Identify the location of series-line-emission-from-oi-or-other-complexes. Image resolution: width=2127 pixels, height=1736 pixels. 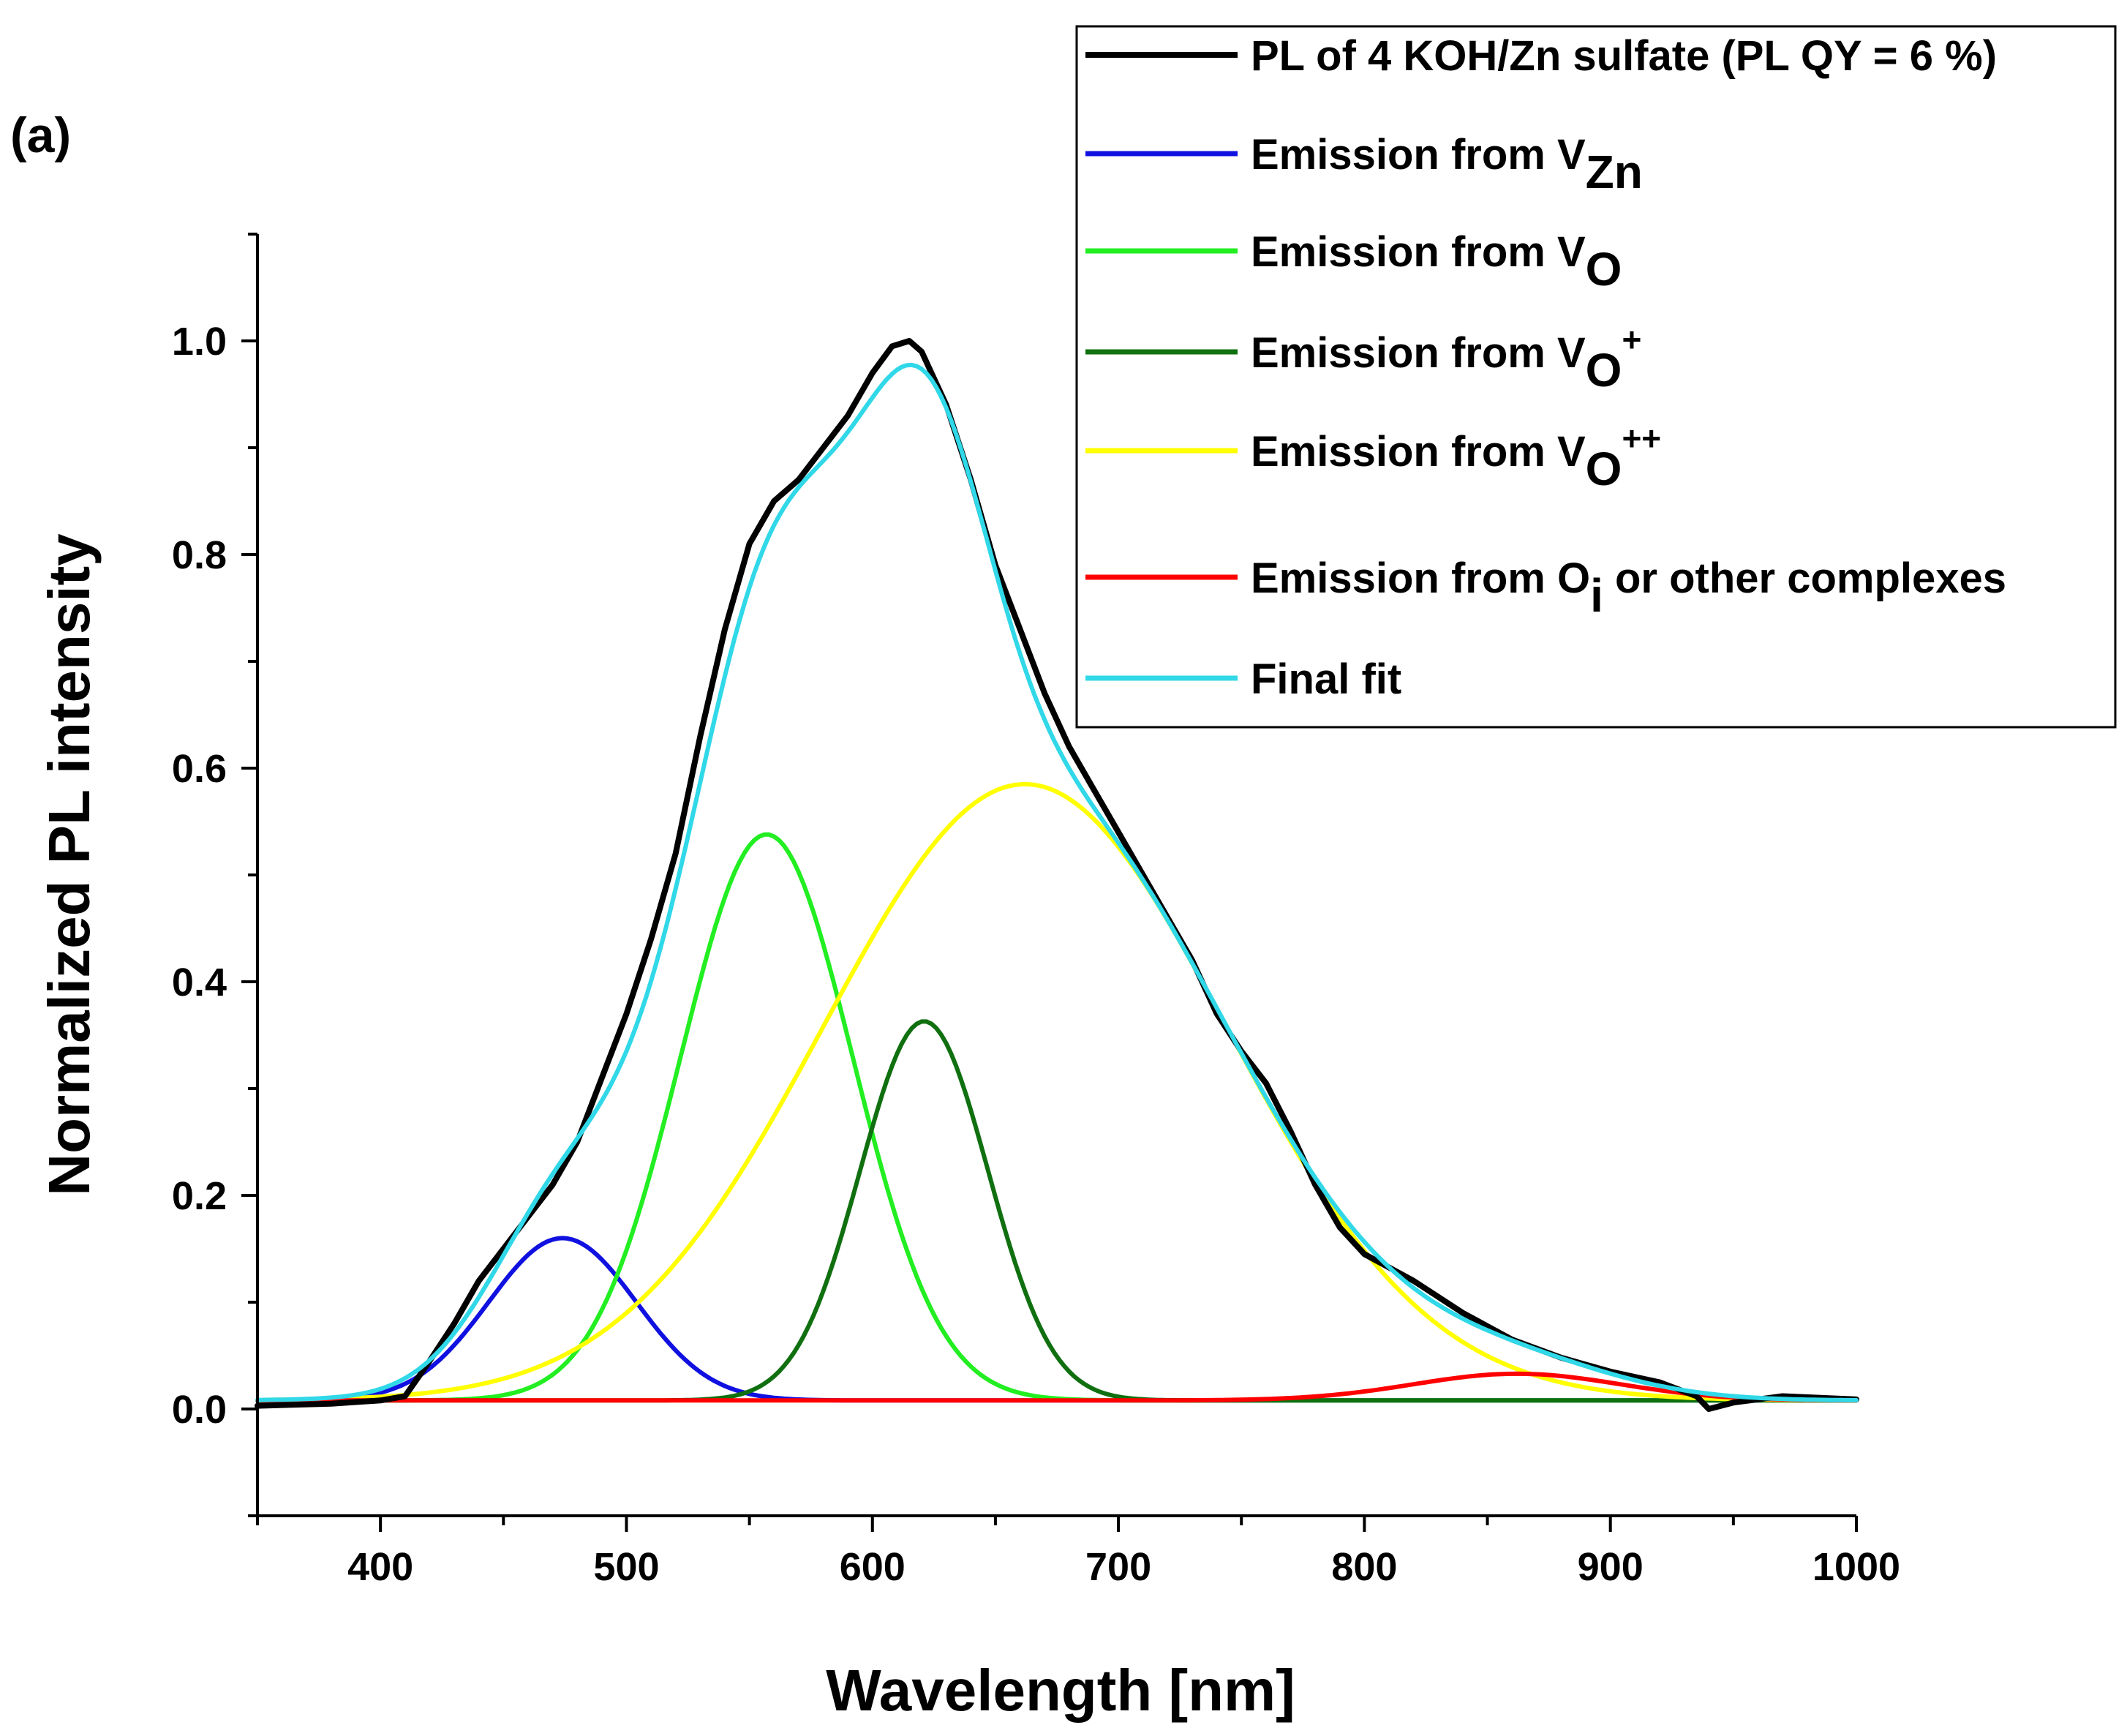
(1057, 1387).